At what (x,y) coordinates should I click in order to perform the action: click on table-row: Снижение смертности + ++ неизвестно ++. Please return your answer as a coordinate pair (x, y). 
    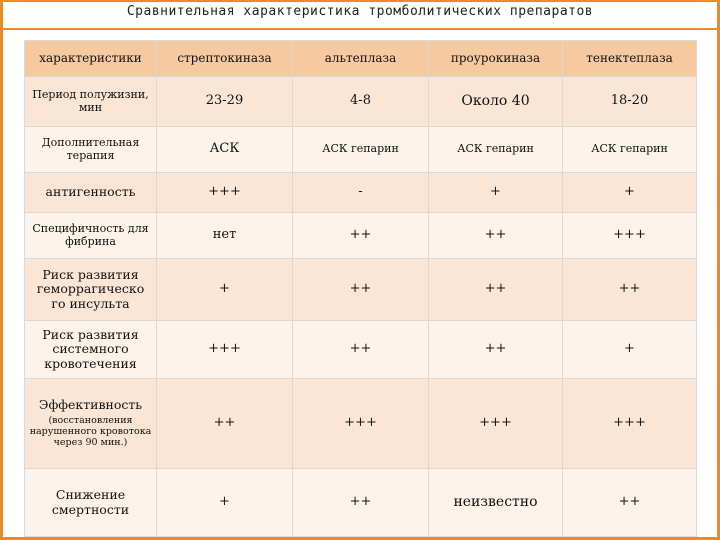
    Looking at the image, I should click on (360, 502).